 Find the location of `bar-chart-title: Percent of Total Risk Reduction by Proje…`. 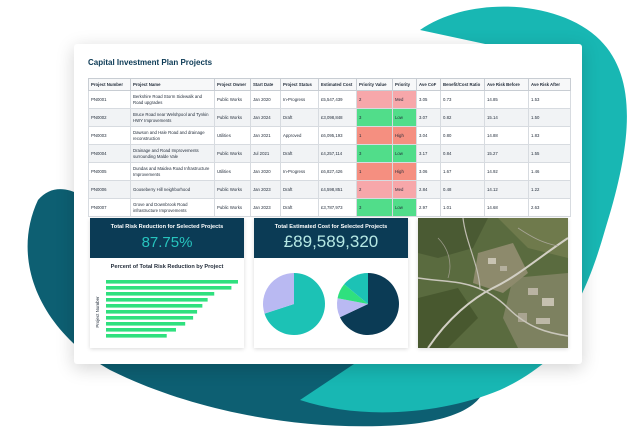

bar-chart-title: Percent of Total Risk Reduction by Proje… is located at coordinates (167, 267).